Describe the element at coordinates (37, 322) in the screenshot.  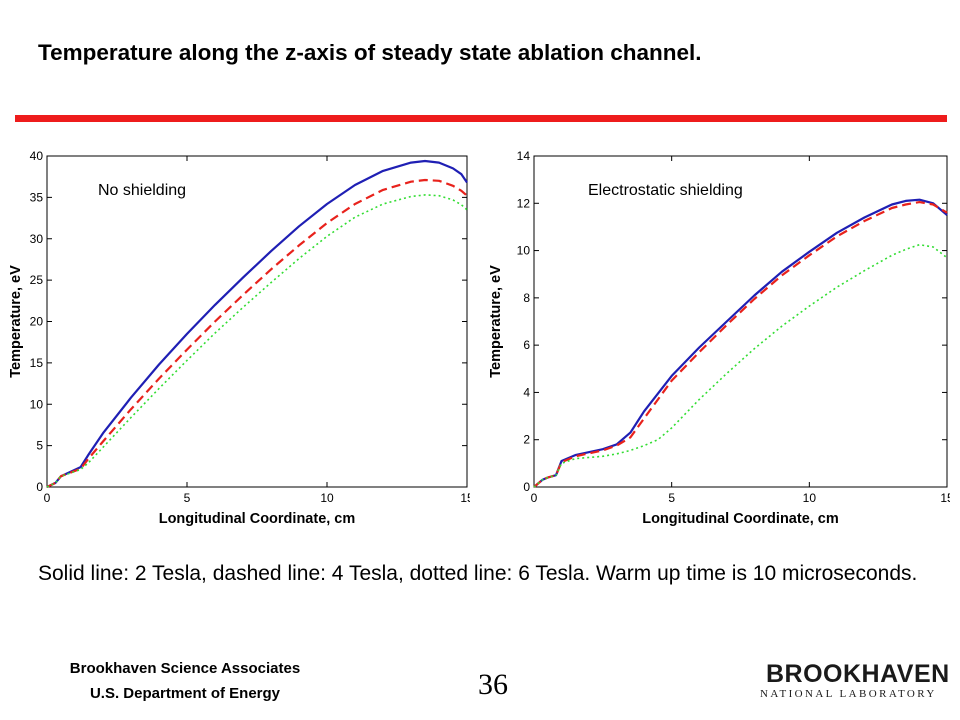
I see `y-tick-label: 20` at that location.